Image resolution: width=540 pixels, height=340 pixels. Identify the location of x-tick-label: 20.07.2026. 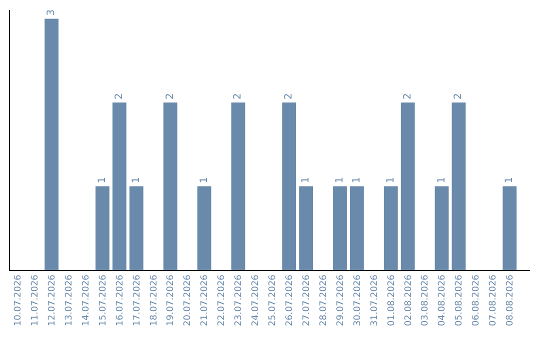
(188, 300).